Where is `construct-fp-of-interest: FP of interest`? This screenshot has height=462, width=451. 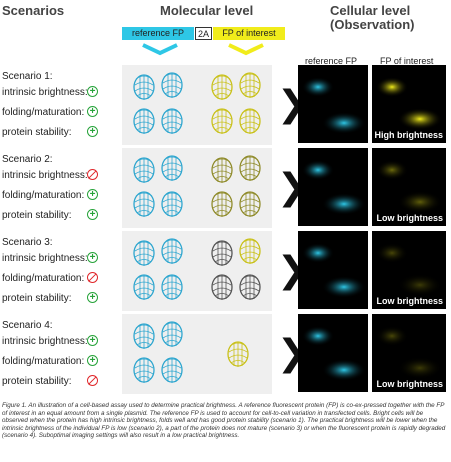 construct-fp-of-interest: FP of interest is located at coordinates (249, 33).